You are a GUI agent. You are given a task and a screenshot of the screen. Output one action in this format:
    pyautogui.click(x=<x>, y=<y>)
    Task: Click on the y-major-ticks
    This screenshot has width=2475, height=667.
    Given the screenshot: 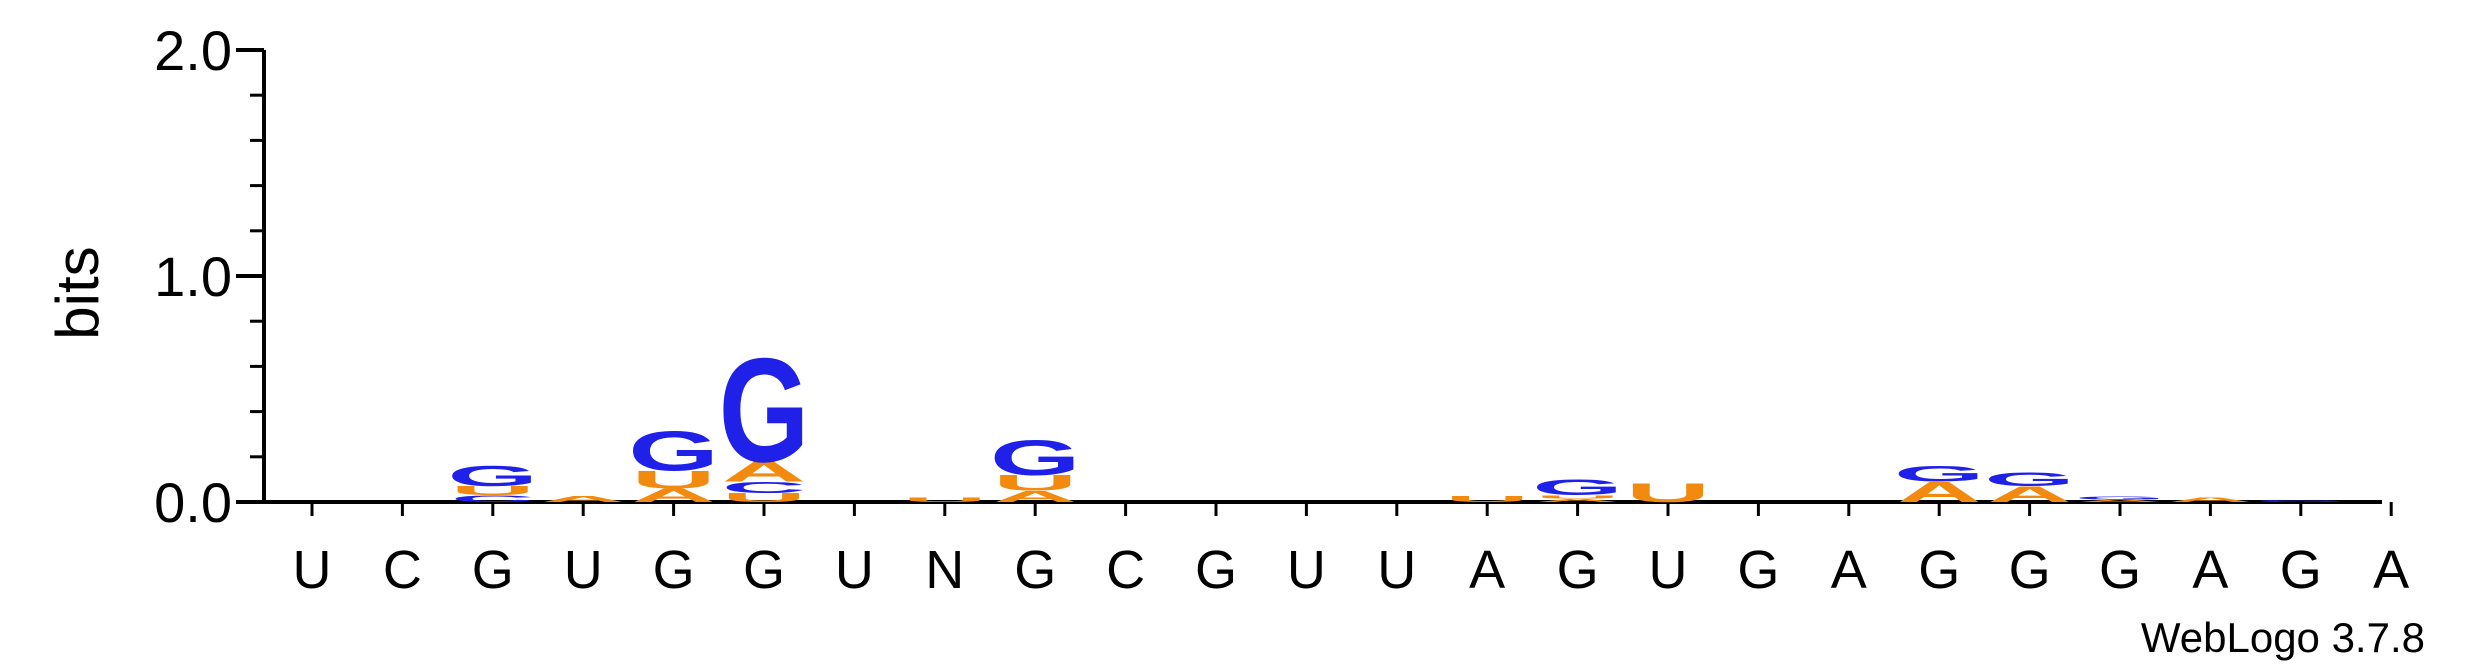 What is the action you would take?
    pyautogui.click(x=250, y=276)
    